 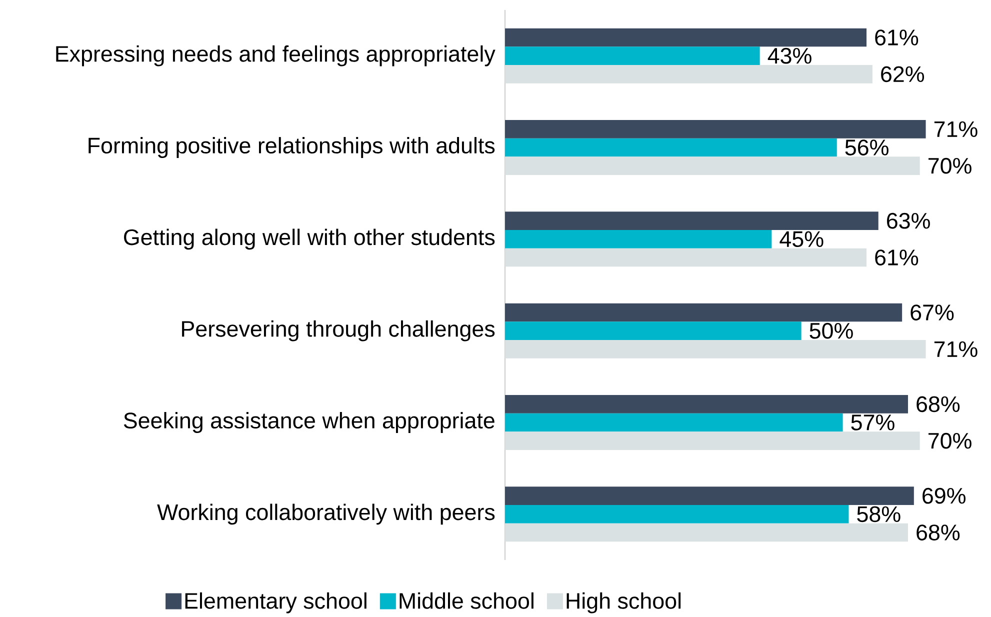 What do you see at coordinates (866, 148) in the screenshot?
I see `data-label: 56%` at bounding box center [866, 148].